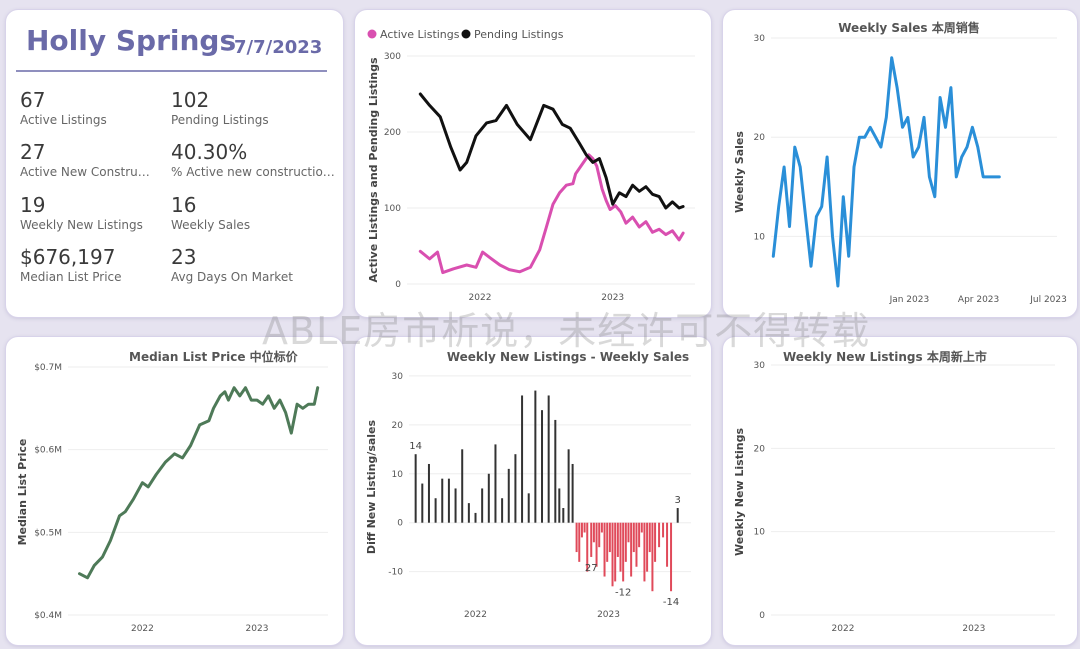  What do you see at coordinates (184, 205) in the screenshot?
I see `kpi-value: 16` at bounding box center [184, 205].